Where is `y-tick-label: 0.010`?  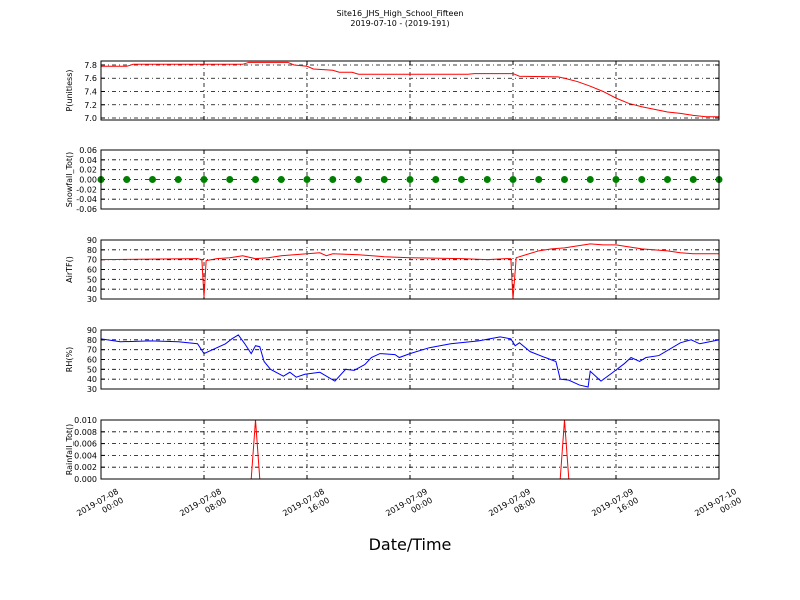
y-tick-label: 0.010 is located at coordinates (85, 420).